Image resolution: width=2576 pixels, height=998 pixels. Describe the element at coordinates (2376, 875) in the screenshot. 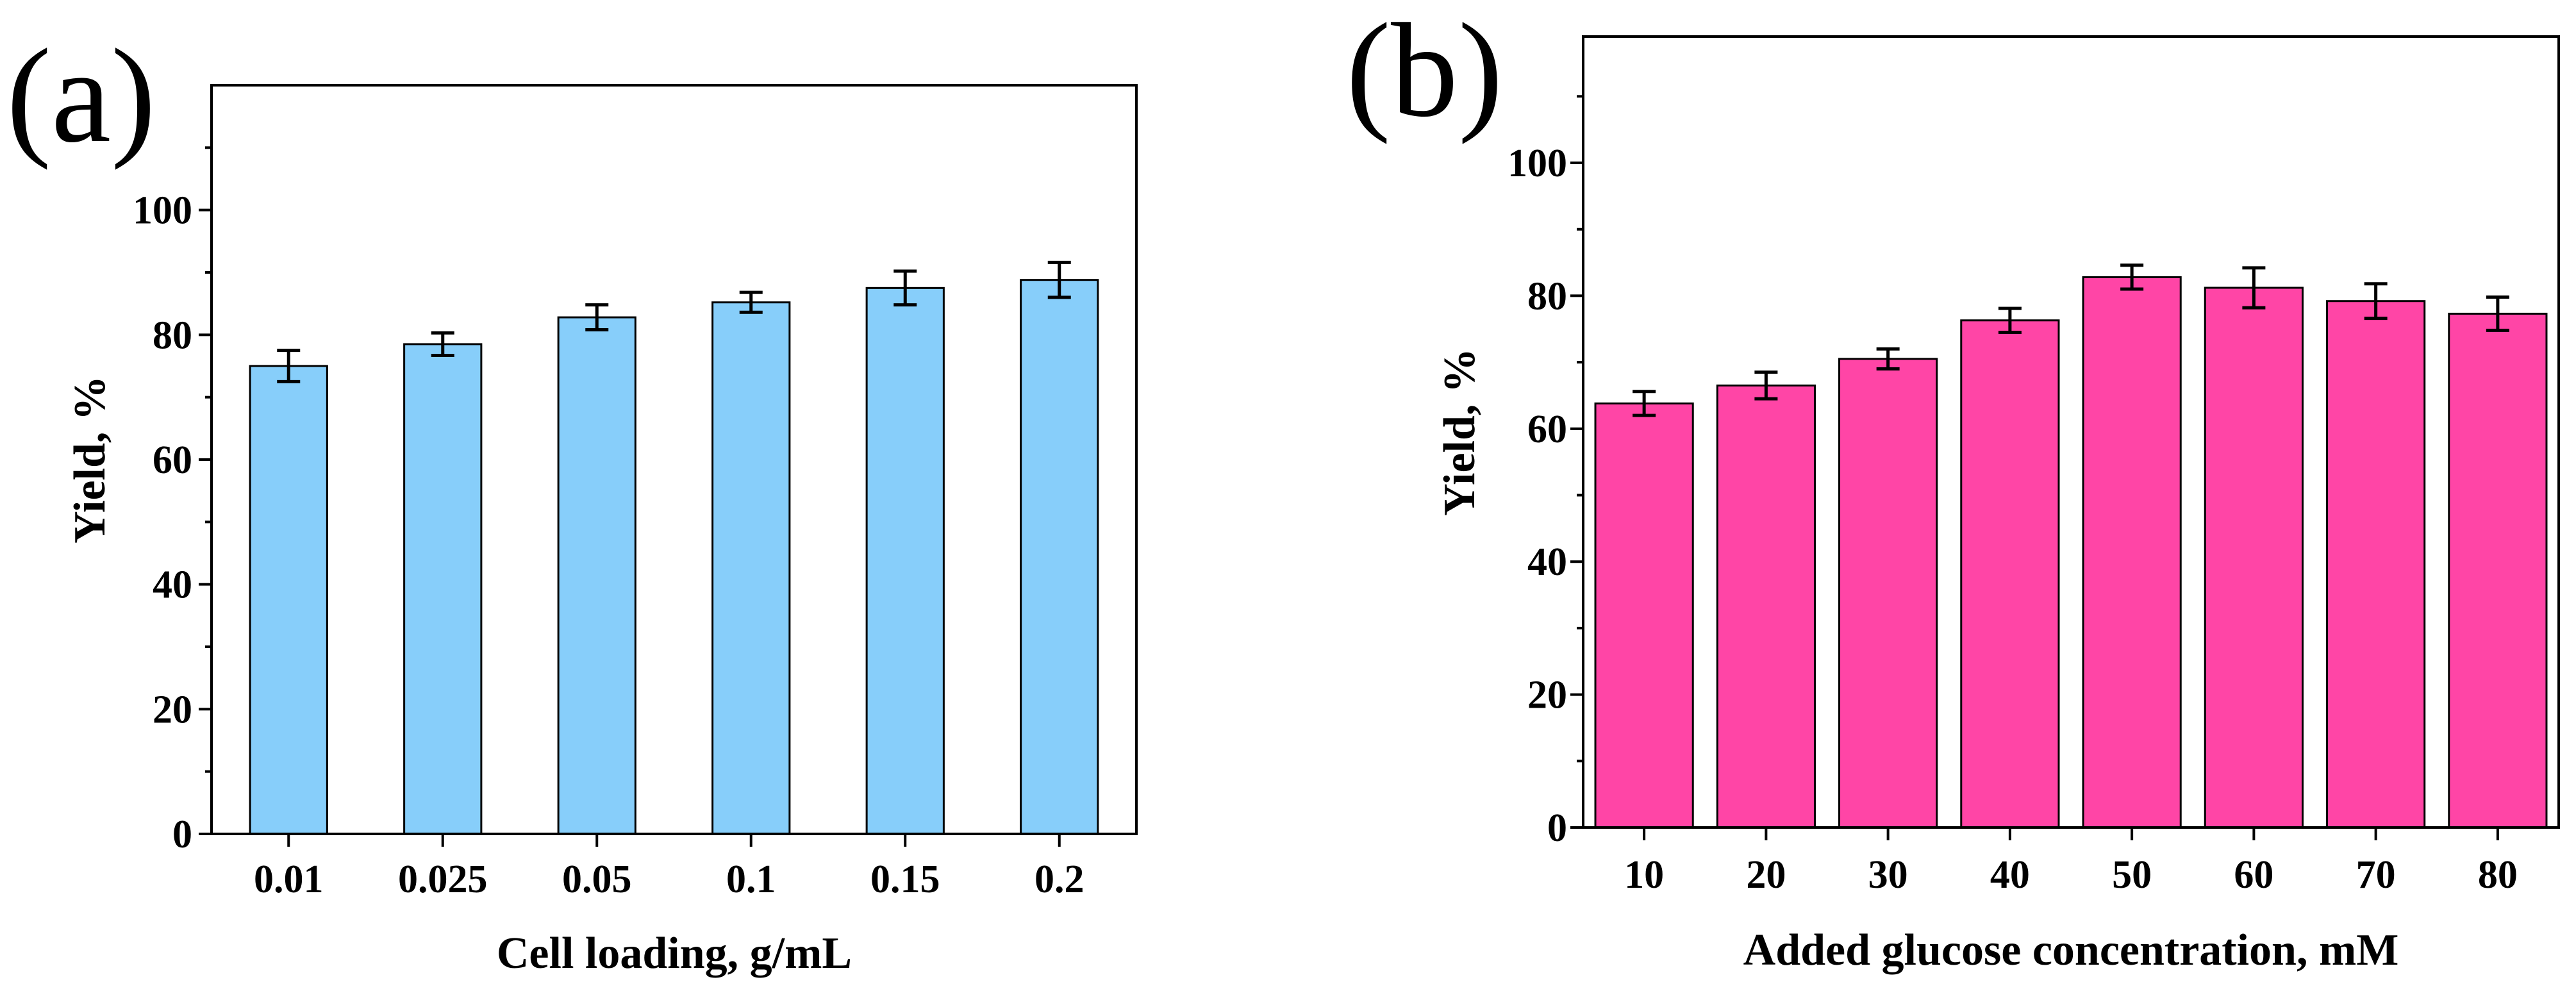

I see `panel-b-x-tick-label: 70` at that location.